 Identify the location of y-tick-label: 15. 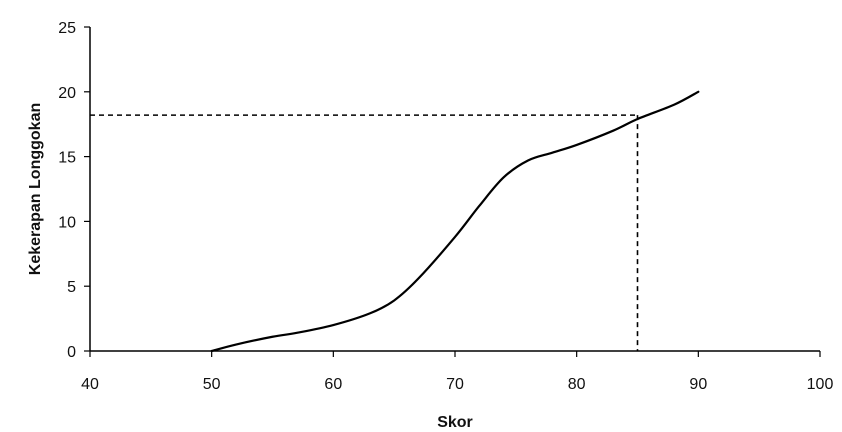
(67, 158).